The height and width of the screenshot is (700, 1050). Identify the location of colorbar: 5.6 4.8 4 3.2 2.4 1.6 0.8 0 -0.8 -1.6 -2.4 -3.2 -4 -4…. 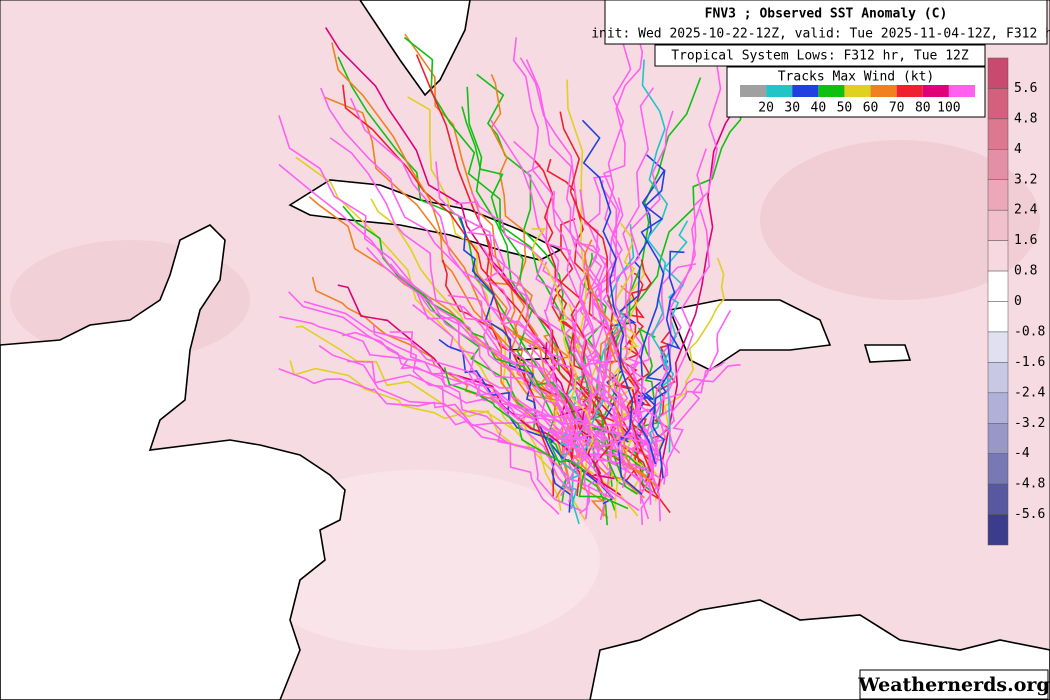
(1016, 301).